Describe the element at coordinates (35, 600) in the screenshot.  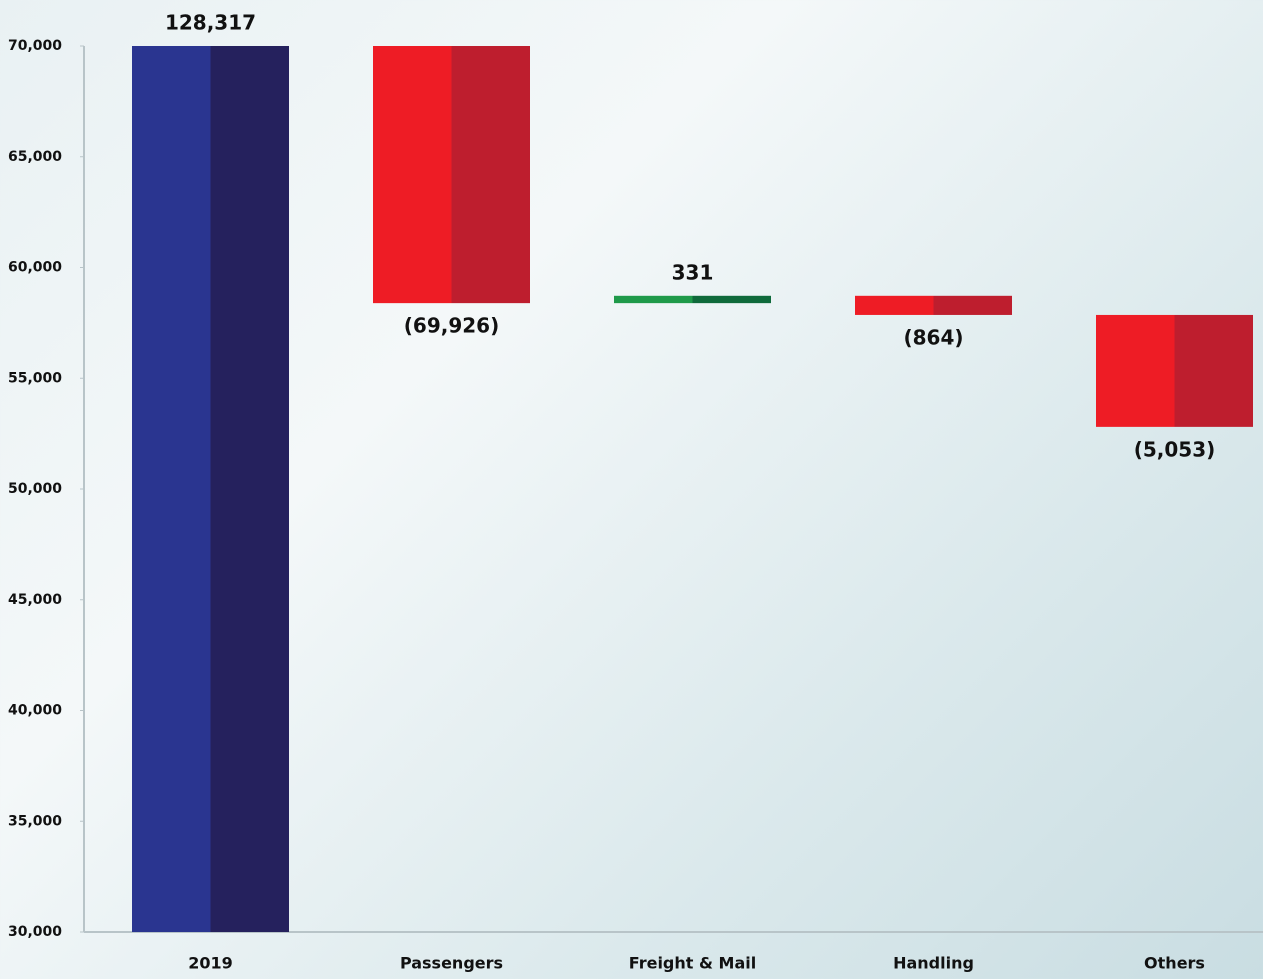
I see `y-tick-label: 45,000` at that location.